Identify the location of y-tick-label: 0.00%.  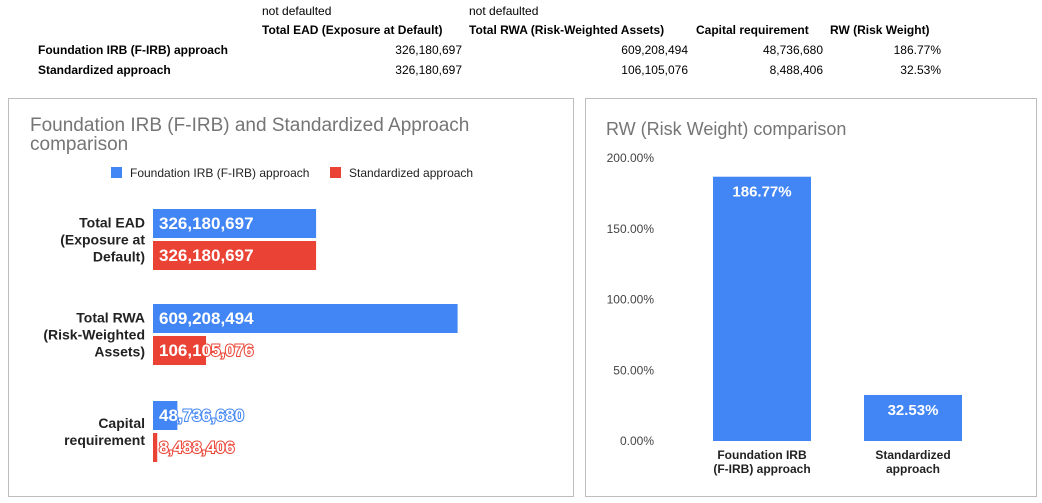
(637, 441).